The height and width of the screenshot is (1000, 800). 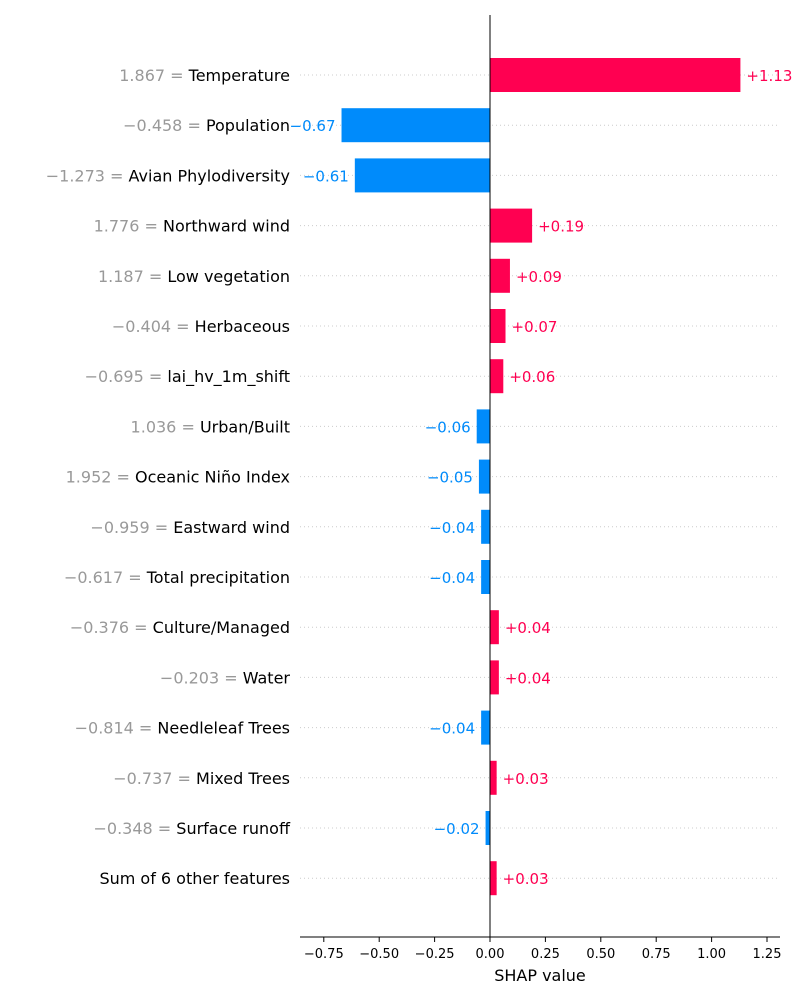 What do you see at coordinates (769, 76) in the screenshot?
I see `data-label: +1.13` at bounding box center [769, 76].